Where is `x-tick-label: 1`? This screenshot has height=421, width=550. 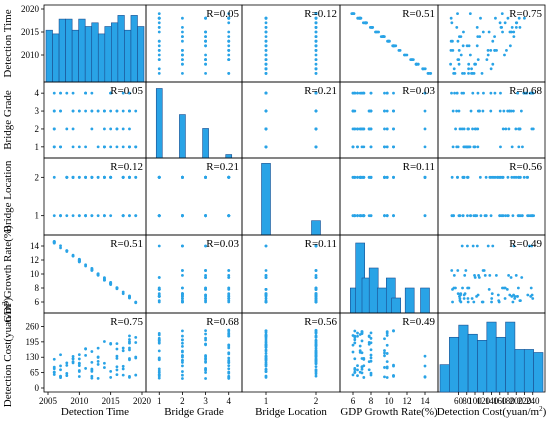
x-tick-label: 1 is located at coordinates (159, 401).